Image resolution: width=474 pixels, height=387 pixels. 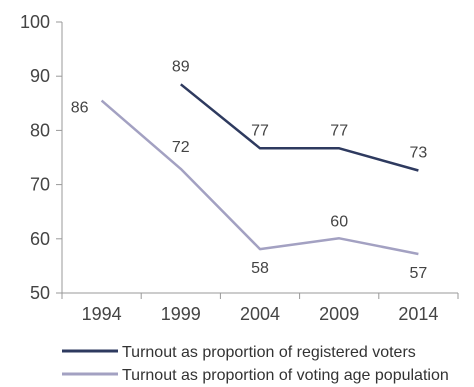 I want to click on y-tick-label: 70, so click(x=40, y=185).